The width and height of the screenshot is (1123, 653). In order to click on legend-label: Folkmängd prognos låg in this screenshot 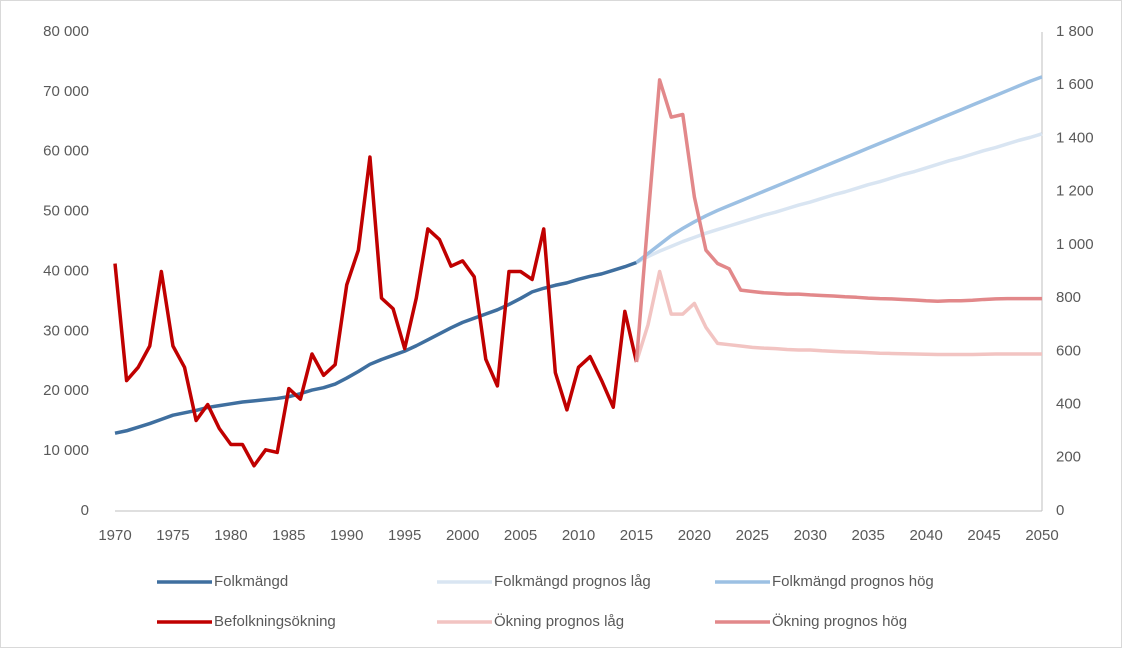, I will do `click(572, 581)`.